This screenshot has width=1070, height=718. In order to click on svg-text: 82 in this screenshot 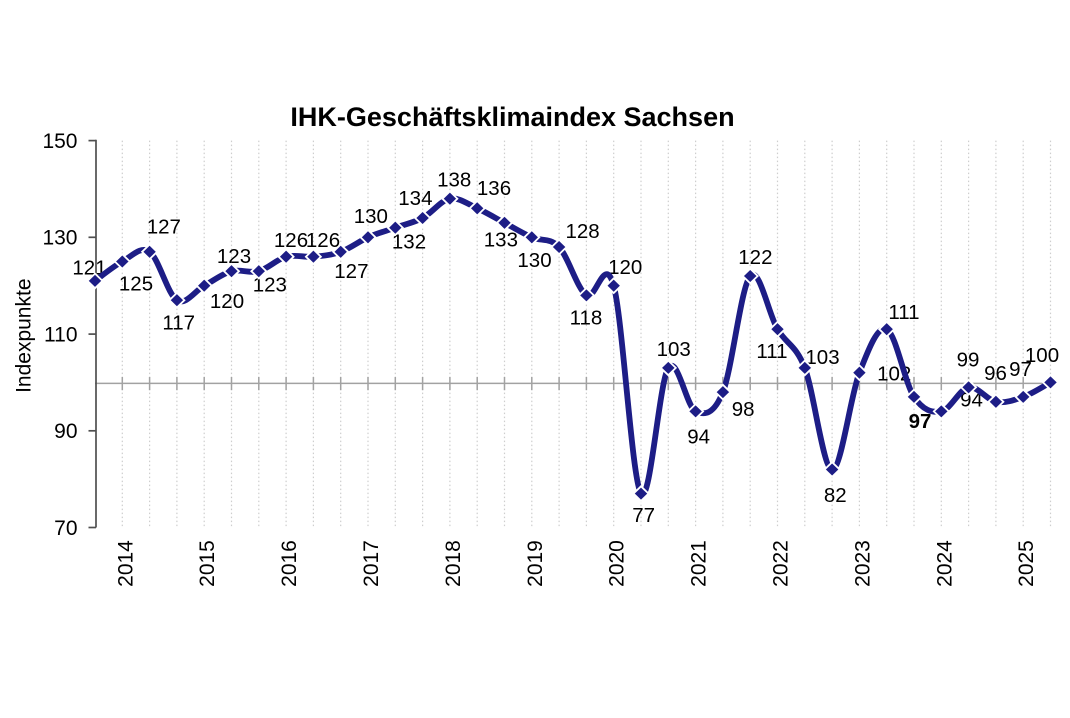, I will do `click(835, 495)`.